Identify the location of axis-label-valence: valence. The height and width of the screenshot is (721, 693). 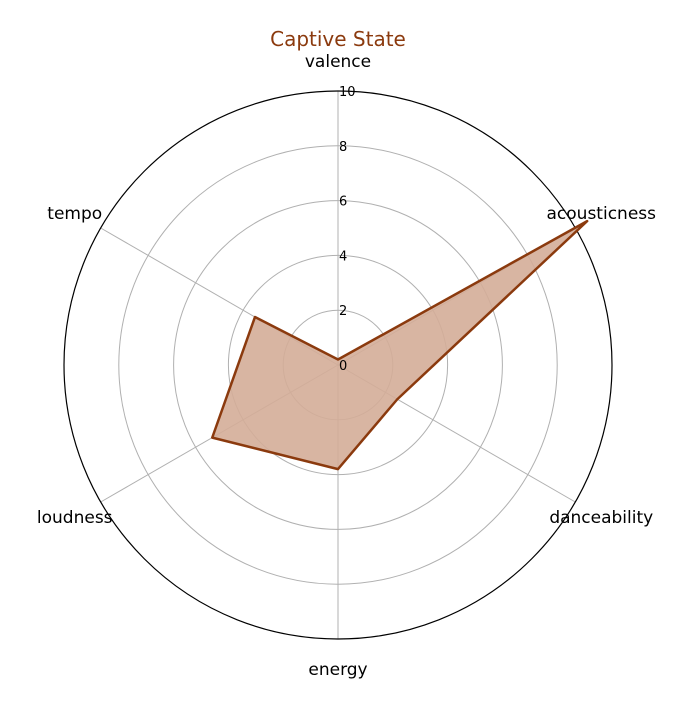
(338, 62).